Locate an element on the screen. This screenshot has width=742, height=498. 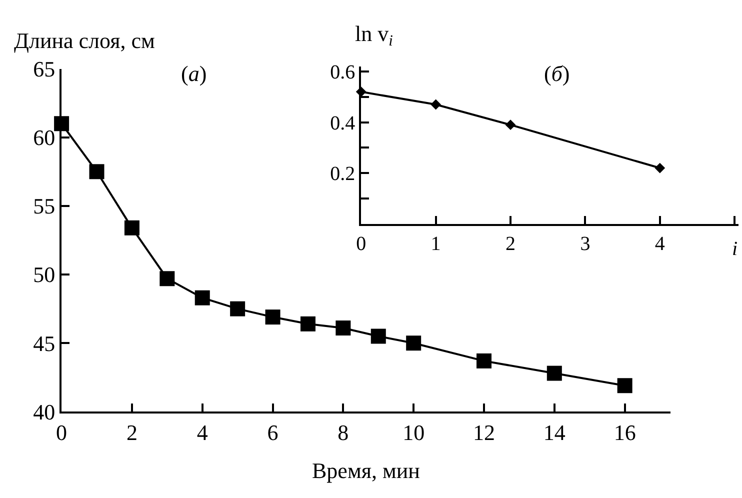
y-axis-title: ln v$_{i}$ is located at coordinates (374, 35).